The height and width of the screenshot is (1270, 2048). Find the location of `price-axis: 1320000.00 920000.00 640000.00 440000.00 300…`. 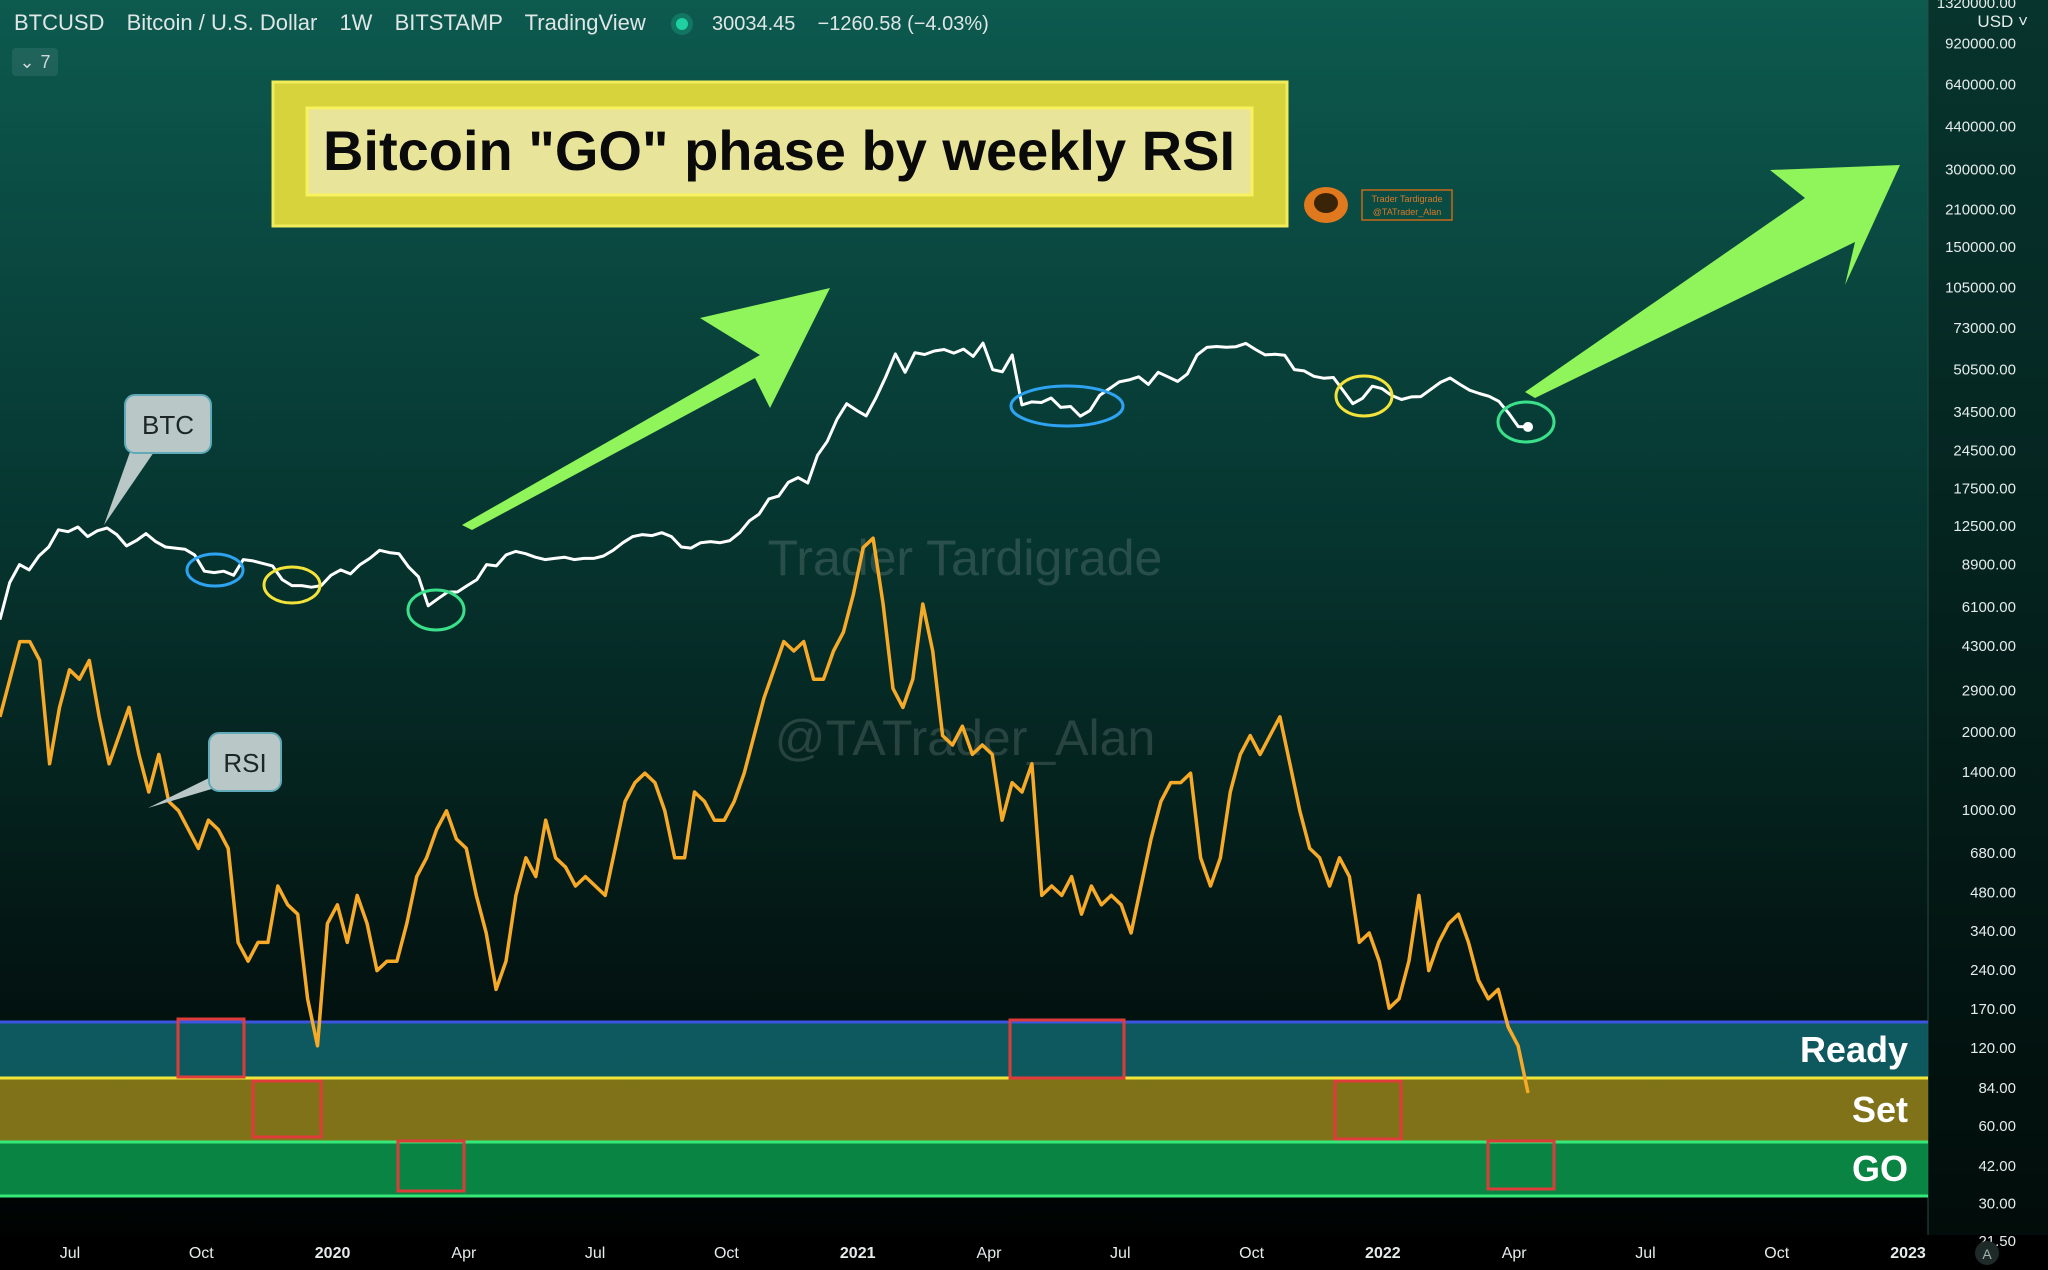

price-axis: 1320000.00 920000.00 640000.00 440000.00 300… is located at coordinates (1976, 625).